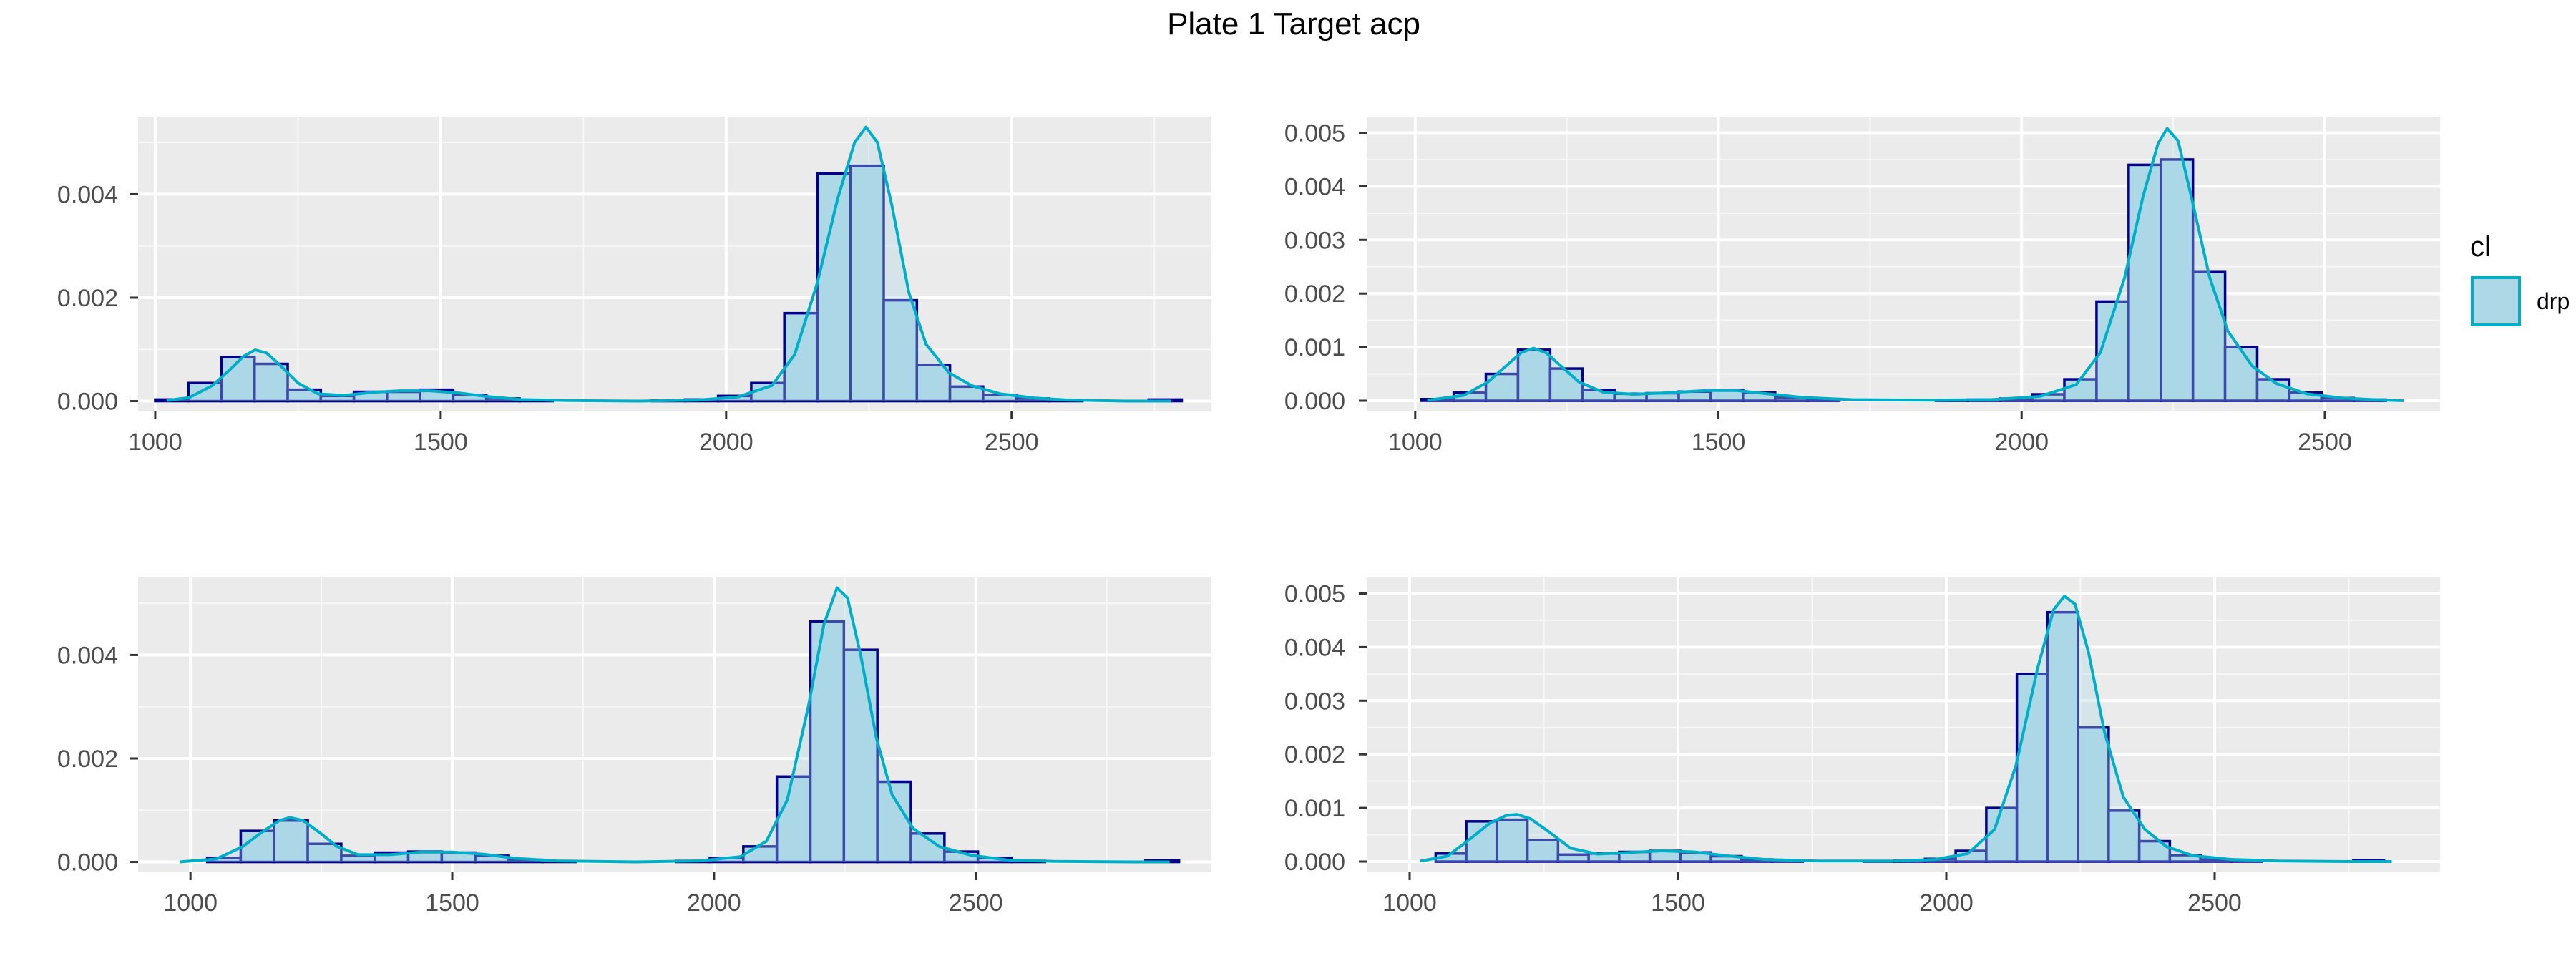 This screenshot has height=966, width=2576. Describe the element at coordinates (2496, 301) in the screenshot. I see `legend-key-drp` at that location.